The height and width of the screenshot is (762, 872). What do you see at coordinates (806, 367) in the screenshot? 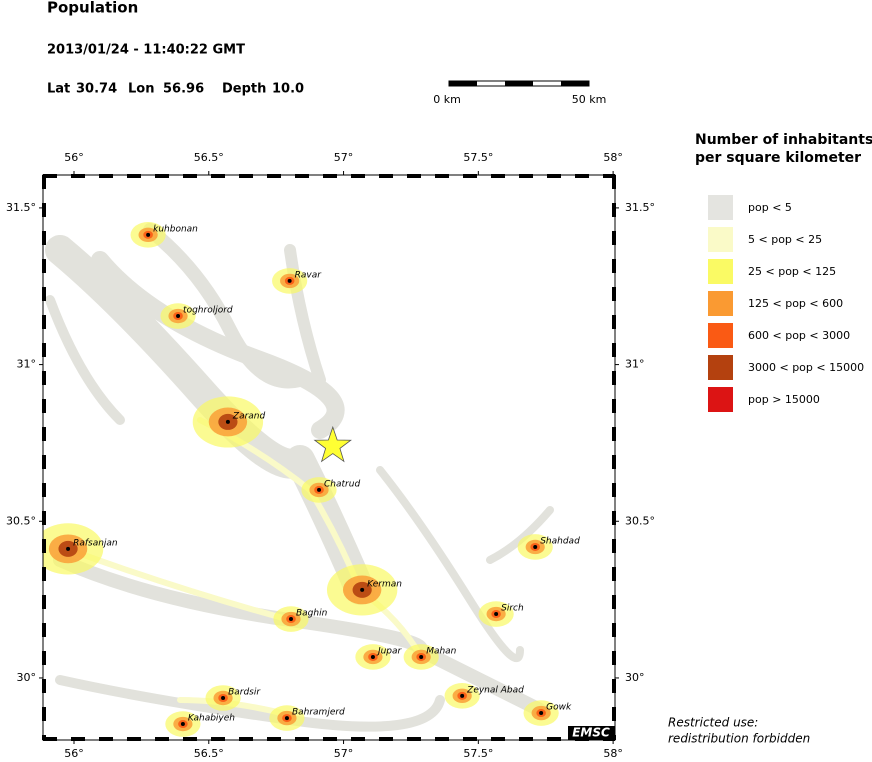
I see `legend-label: 3000 < pop < 15000` at bounding box center [806, 367].